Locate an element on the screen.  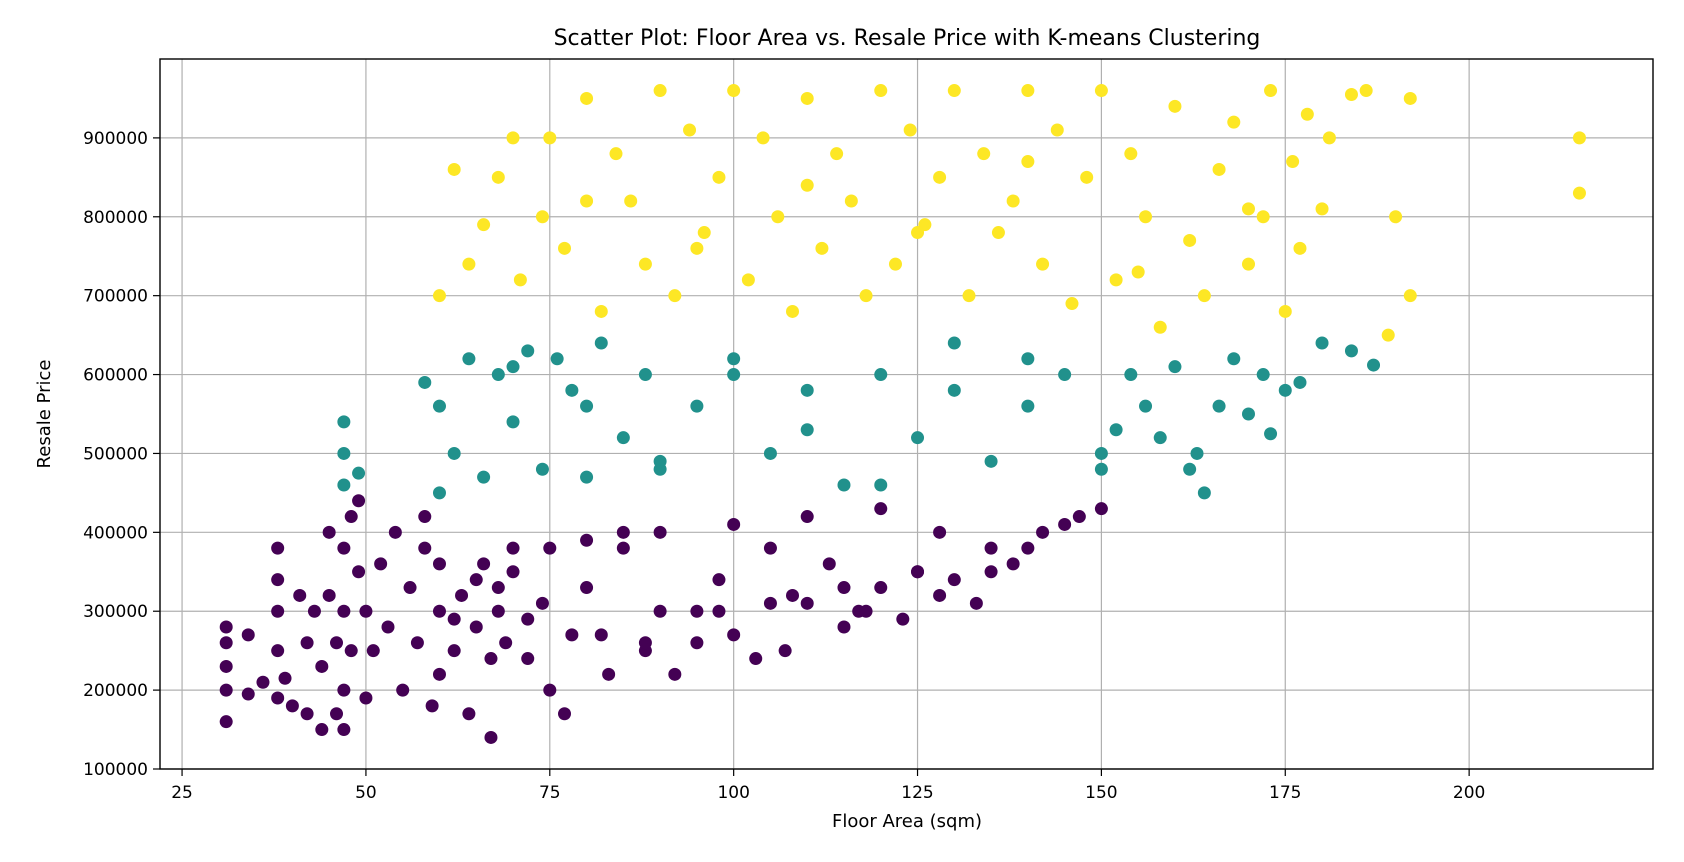
x-tick-label: 75 is located at coordinates (550, 793).